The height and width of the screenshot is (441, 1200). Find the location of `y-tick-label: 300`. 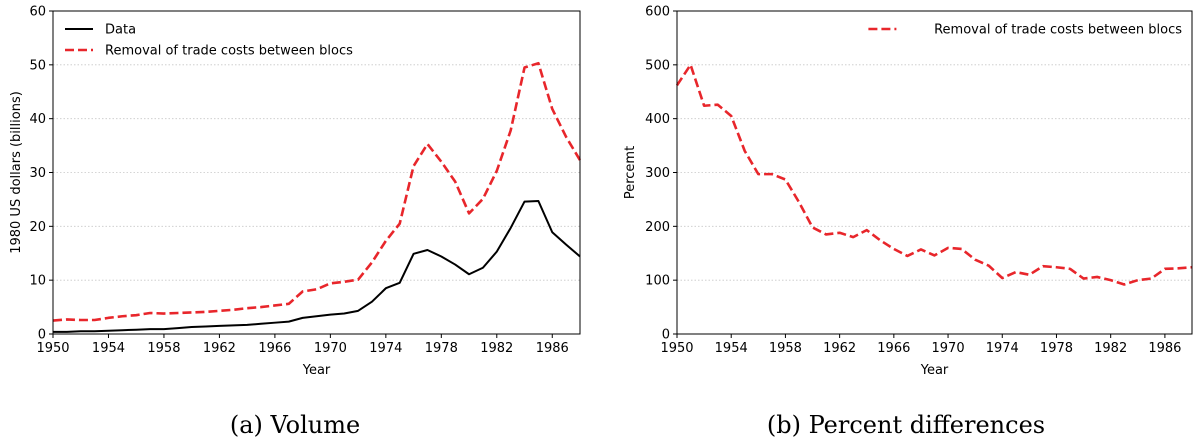

y-tick-label: 300 is located at coordinates (657, 173).